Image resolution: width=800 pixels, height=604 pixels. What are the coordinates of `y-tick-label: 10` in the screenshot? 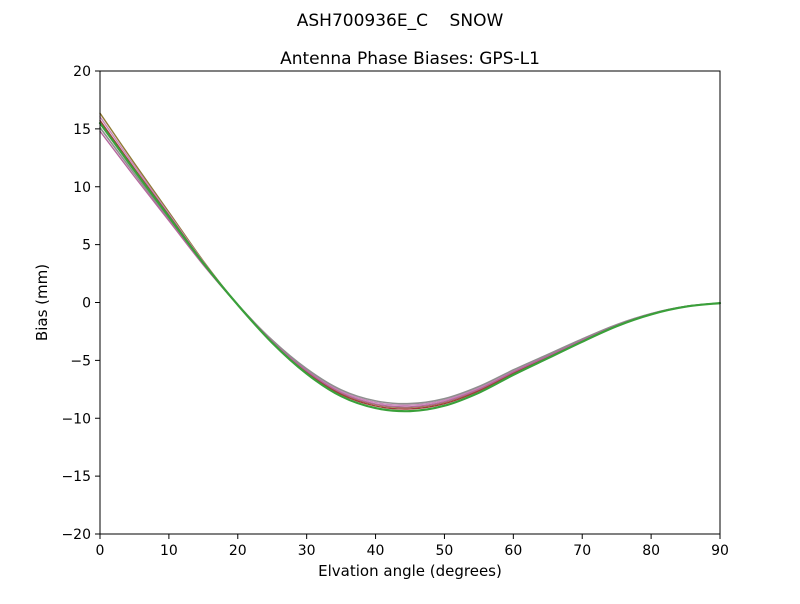 It's located at (82, 188).